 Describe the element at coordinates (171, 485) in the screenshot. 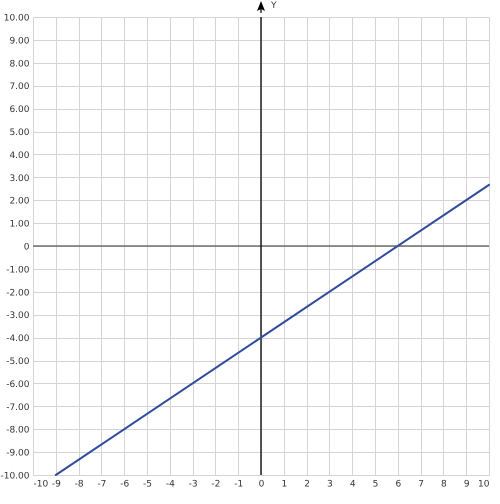

I see `x-tick-label: -4` at that location.